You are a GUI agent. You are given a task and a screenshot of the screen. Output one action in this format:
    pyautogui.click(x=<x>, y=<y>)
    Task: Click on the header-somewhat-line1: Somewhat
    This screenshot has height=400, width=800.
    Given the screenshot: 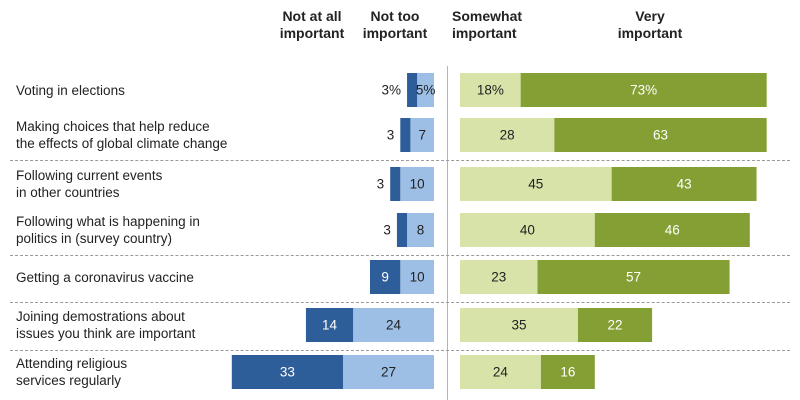 What is the action you would take?
    pyautogui.click(x=487, y=16)
    